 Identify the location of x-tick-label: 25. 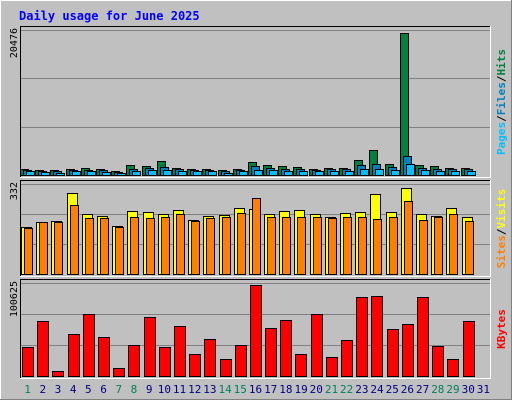
(392, 389).